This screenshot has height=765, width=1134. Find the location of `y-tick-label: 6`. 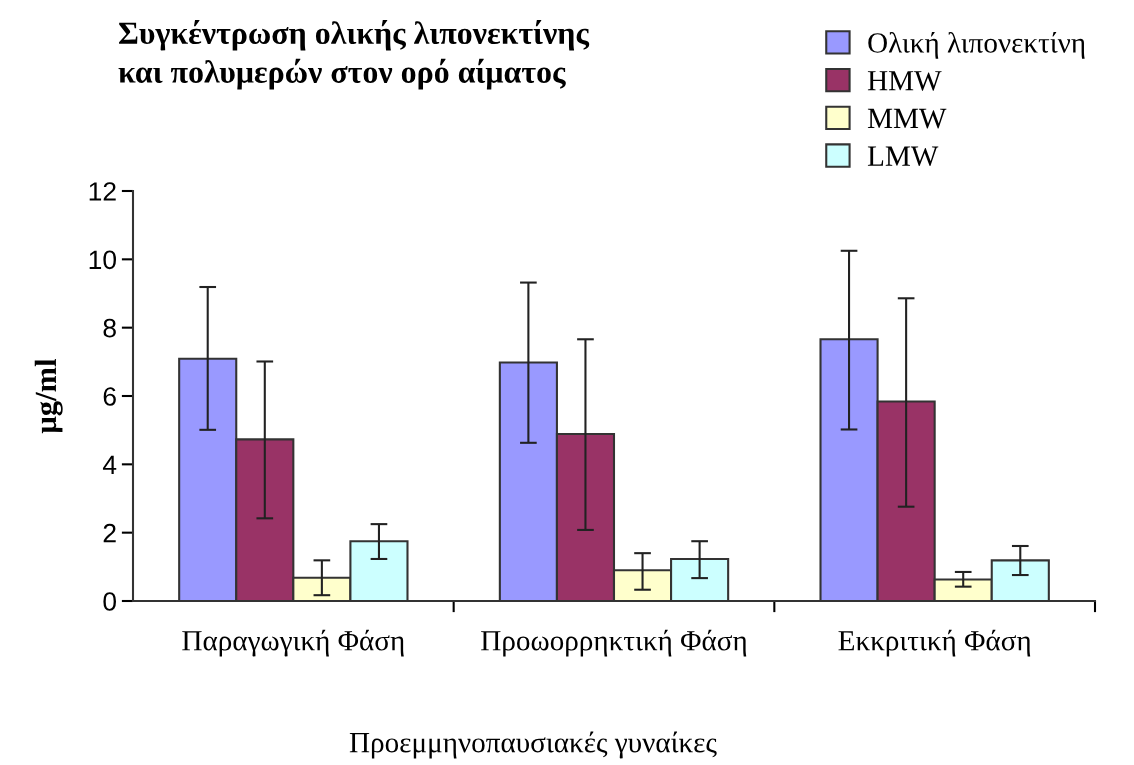

y-tick-label: 6 is located at coordinates (109, 396).